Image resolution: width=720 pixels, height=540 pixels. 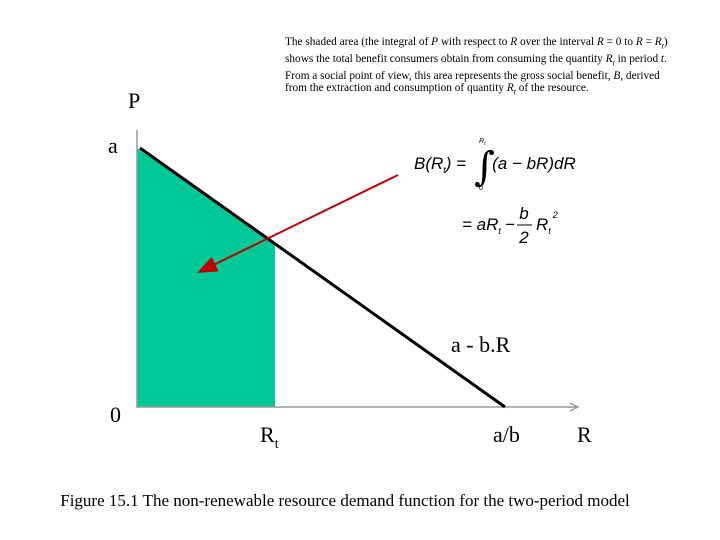 I want to click on formula-tail: Rt2, so click(x=547, y=223).